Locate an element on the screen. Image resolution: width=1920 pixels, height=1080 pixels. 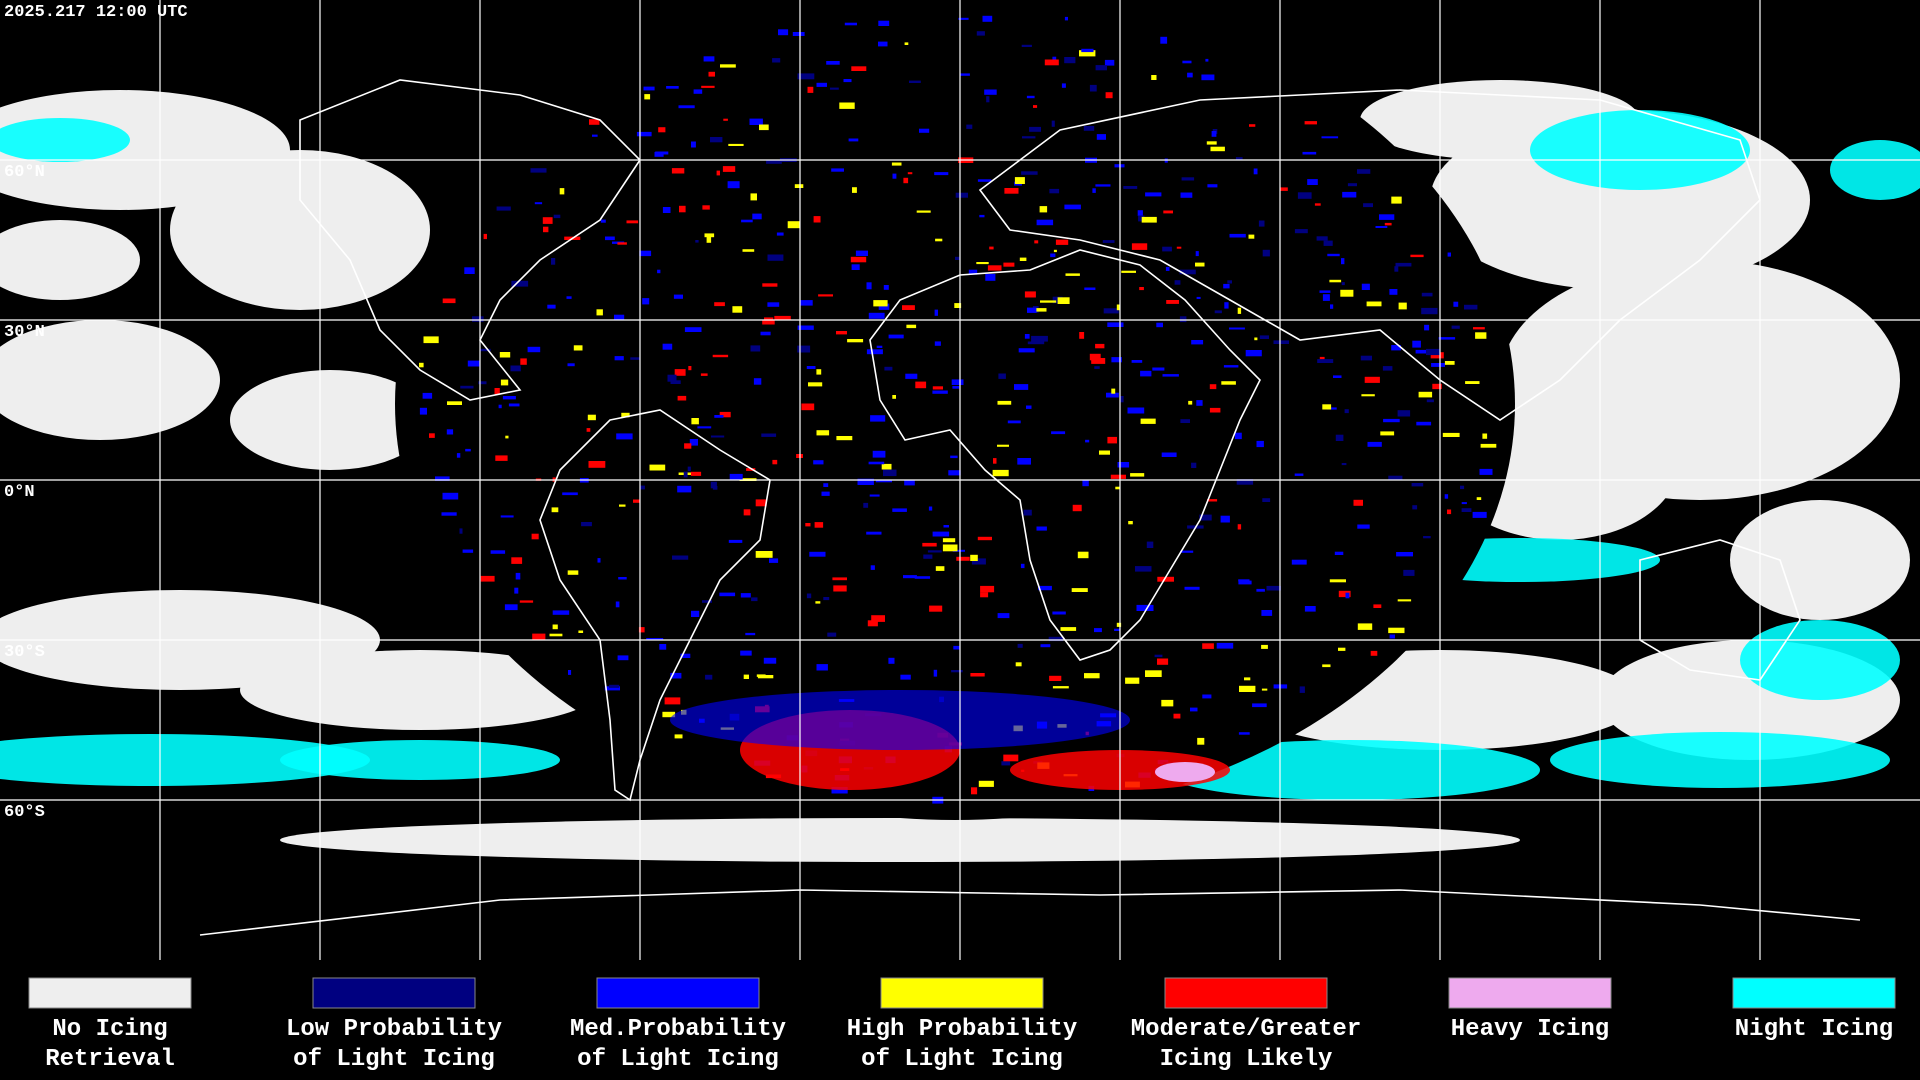
latitude-labels: 60°N 30°N 0°N 30°S 60°S is located at coordinates (24, 492).